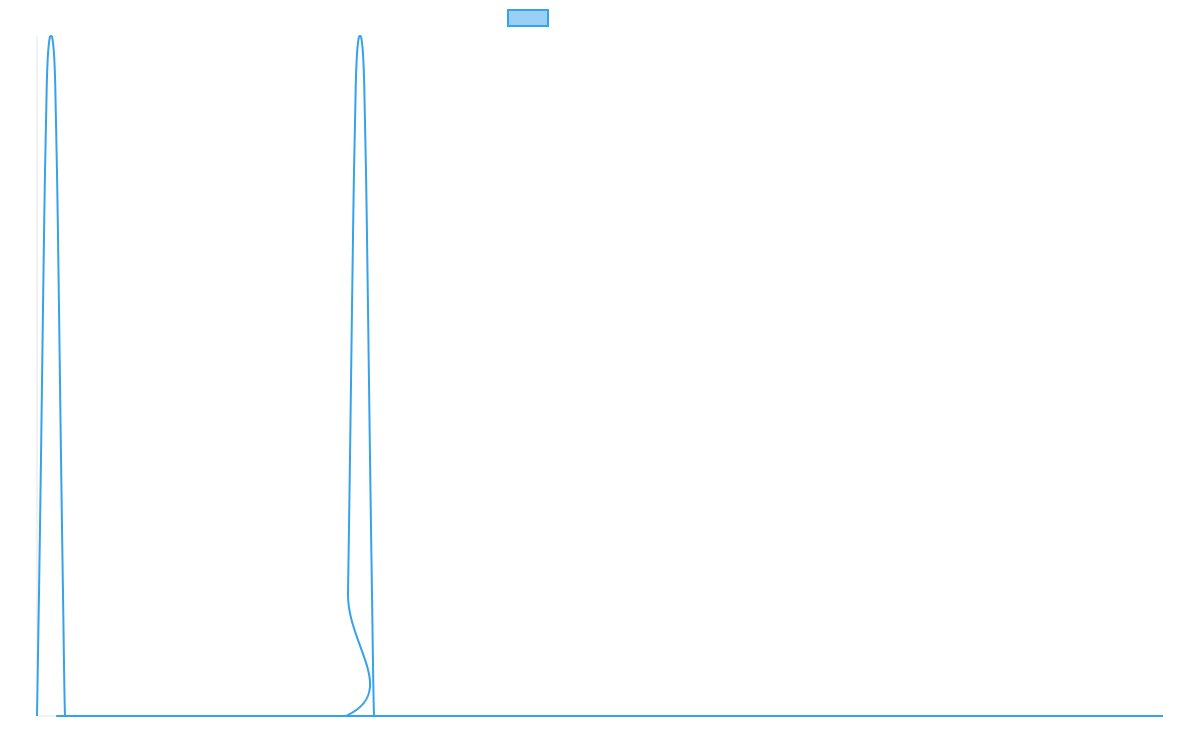 The width and height of the screenshot is (1200, 750). I want to click on legend, so click(528, 18).